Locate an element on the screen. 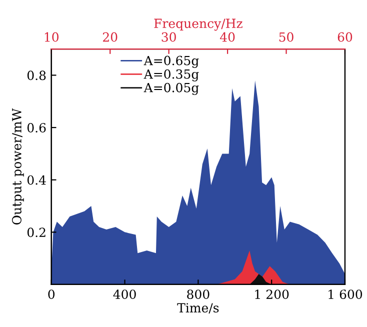  x-tick-label: 1 200 is located at coordinates (272, 295).